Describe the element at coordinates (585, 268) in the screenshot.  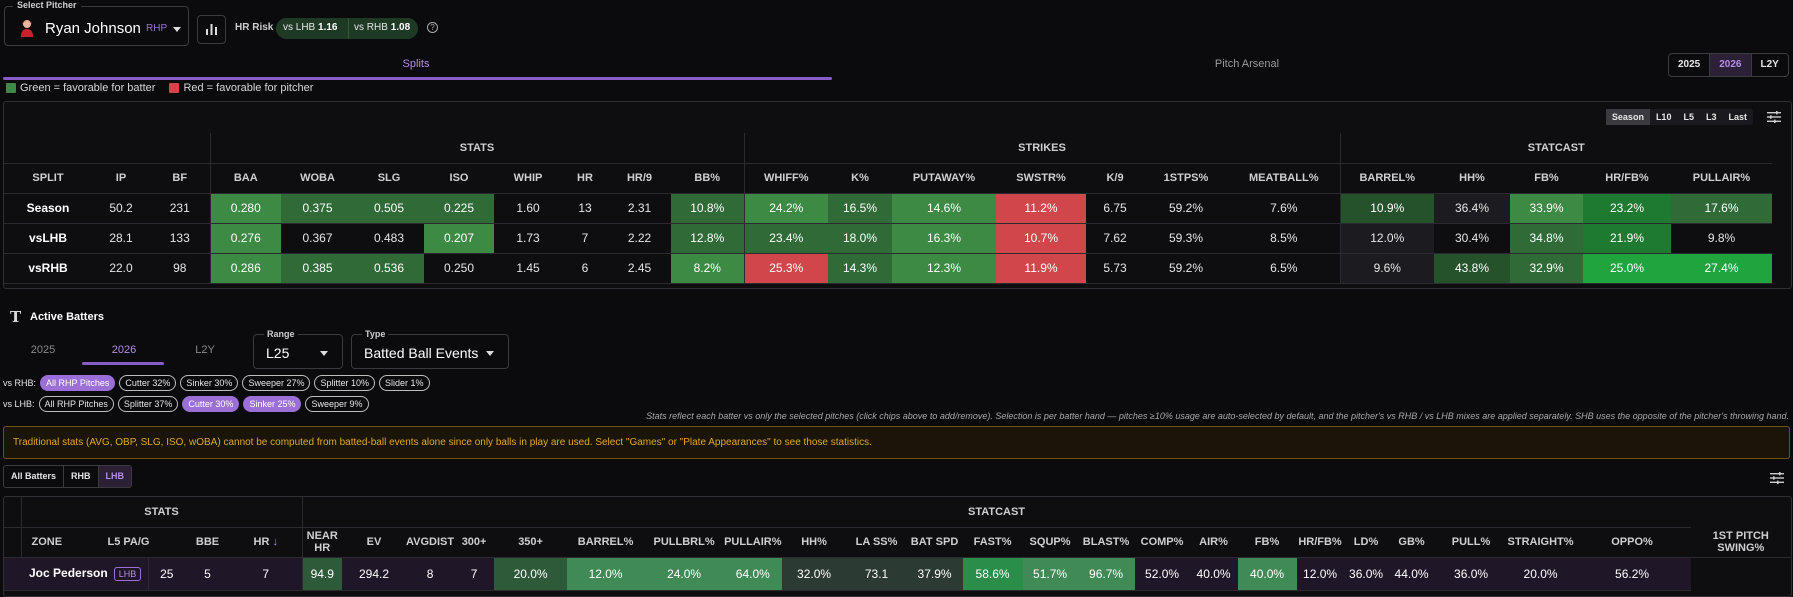
I see `table-cell: 6` at that location.